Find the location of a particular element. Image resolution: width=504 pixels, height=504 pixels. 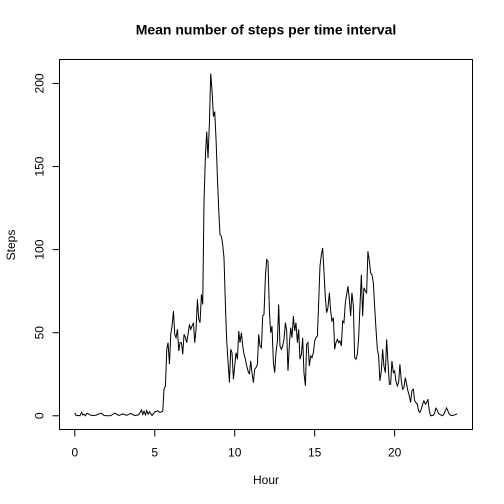

chart-title: Mean number of steps per time interval is located at coordinates (266, 30).